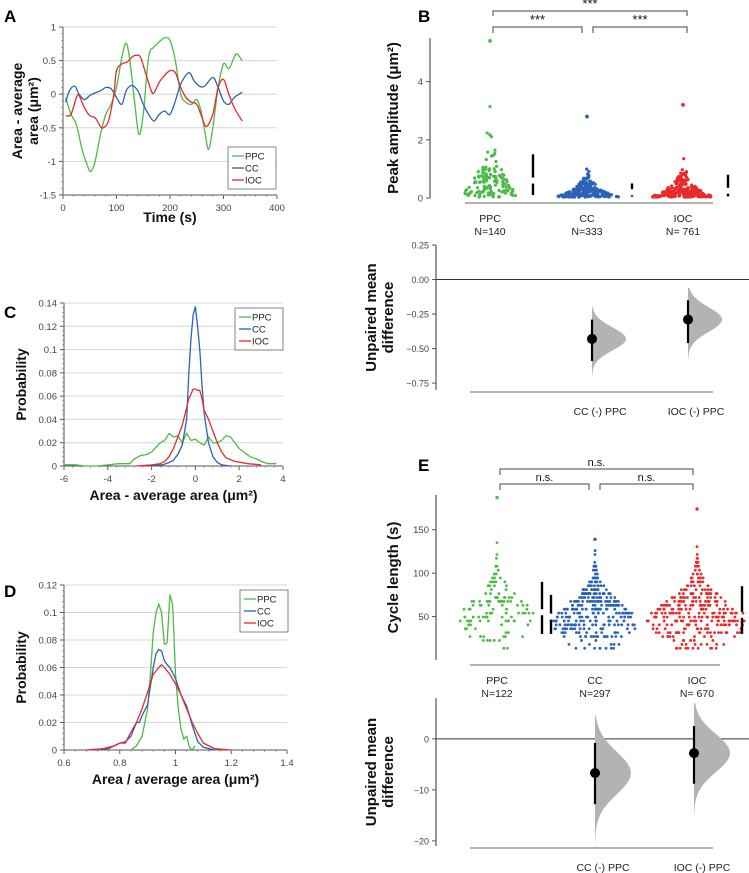  What do you see at coordinates (10, 312) in the screenshot?
I see `panel-label: C` at bounding box center [10, 312].